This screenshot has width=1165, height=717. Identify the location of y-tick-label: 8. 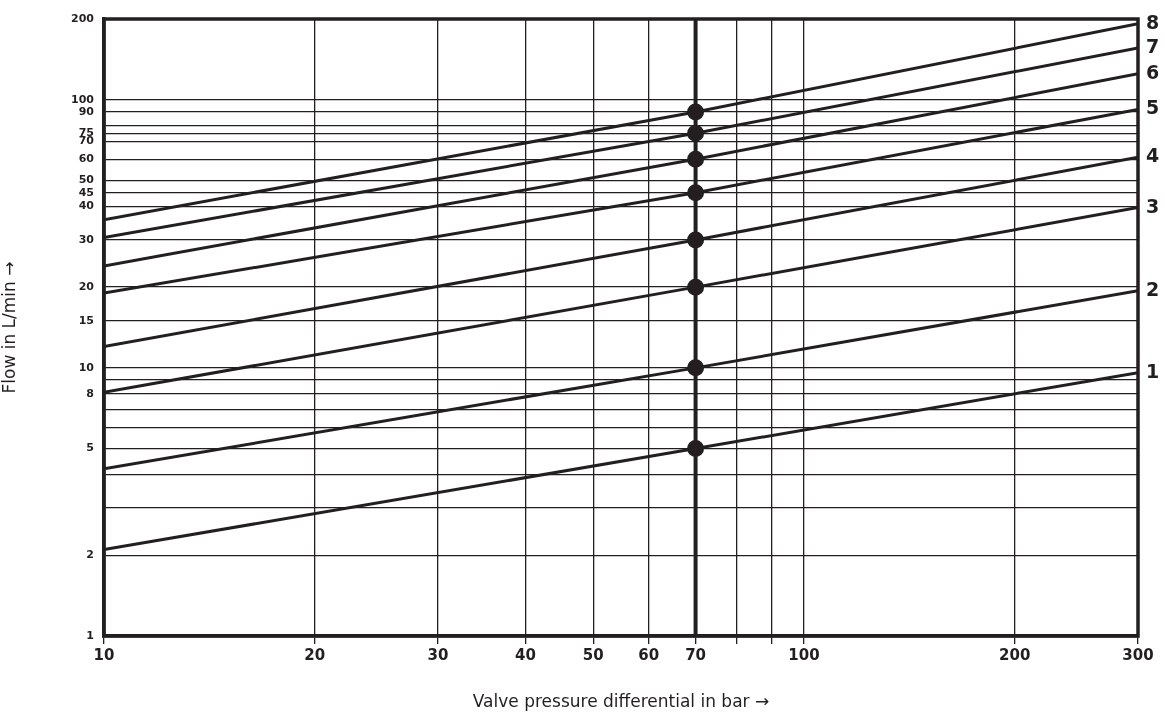
(90, 393).